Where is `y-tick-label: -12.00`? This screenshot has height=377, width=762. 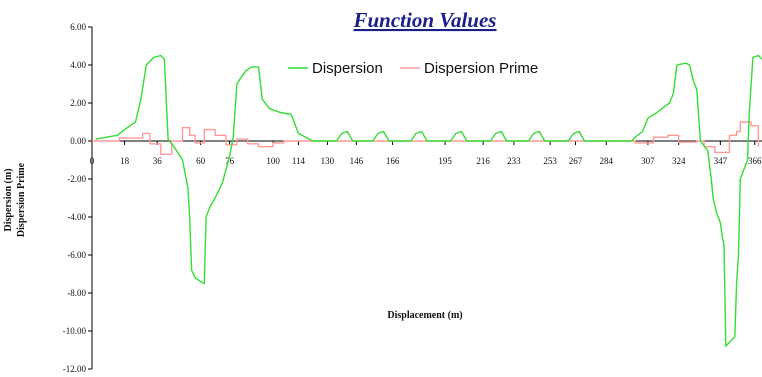 y-tick-label: -12.00 is located at coordinates (75, 369).